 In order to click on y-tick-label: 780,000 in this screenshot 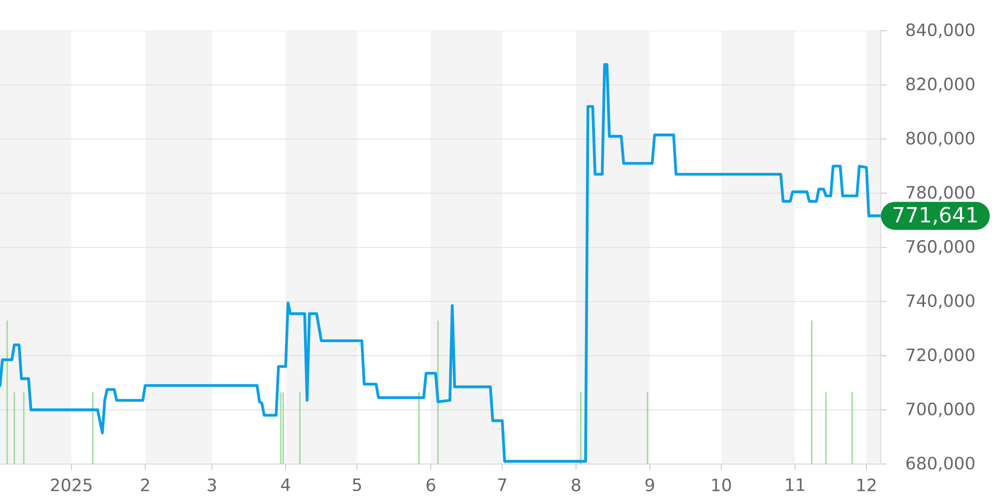, I will do `click(940, 193)`.